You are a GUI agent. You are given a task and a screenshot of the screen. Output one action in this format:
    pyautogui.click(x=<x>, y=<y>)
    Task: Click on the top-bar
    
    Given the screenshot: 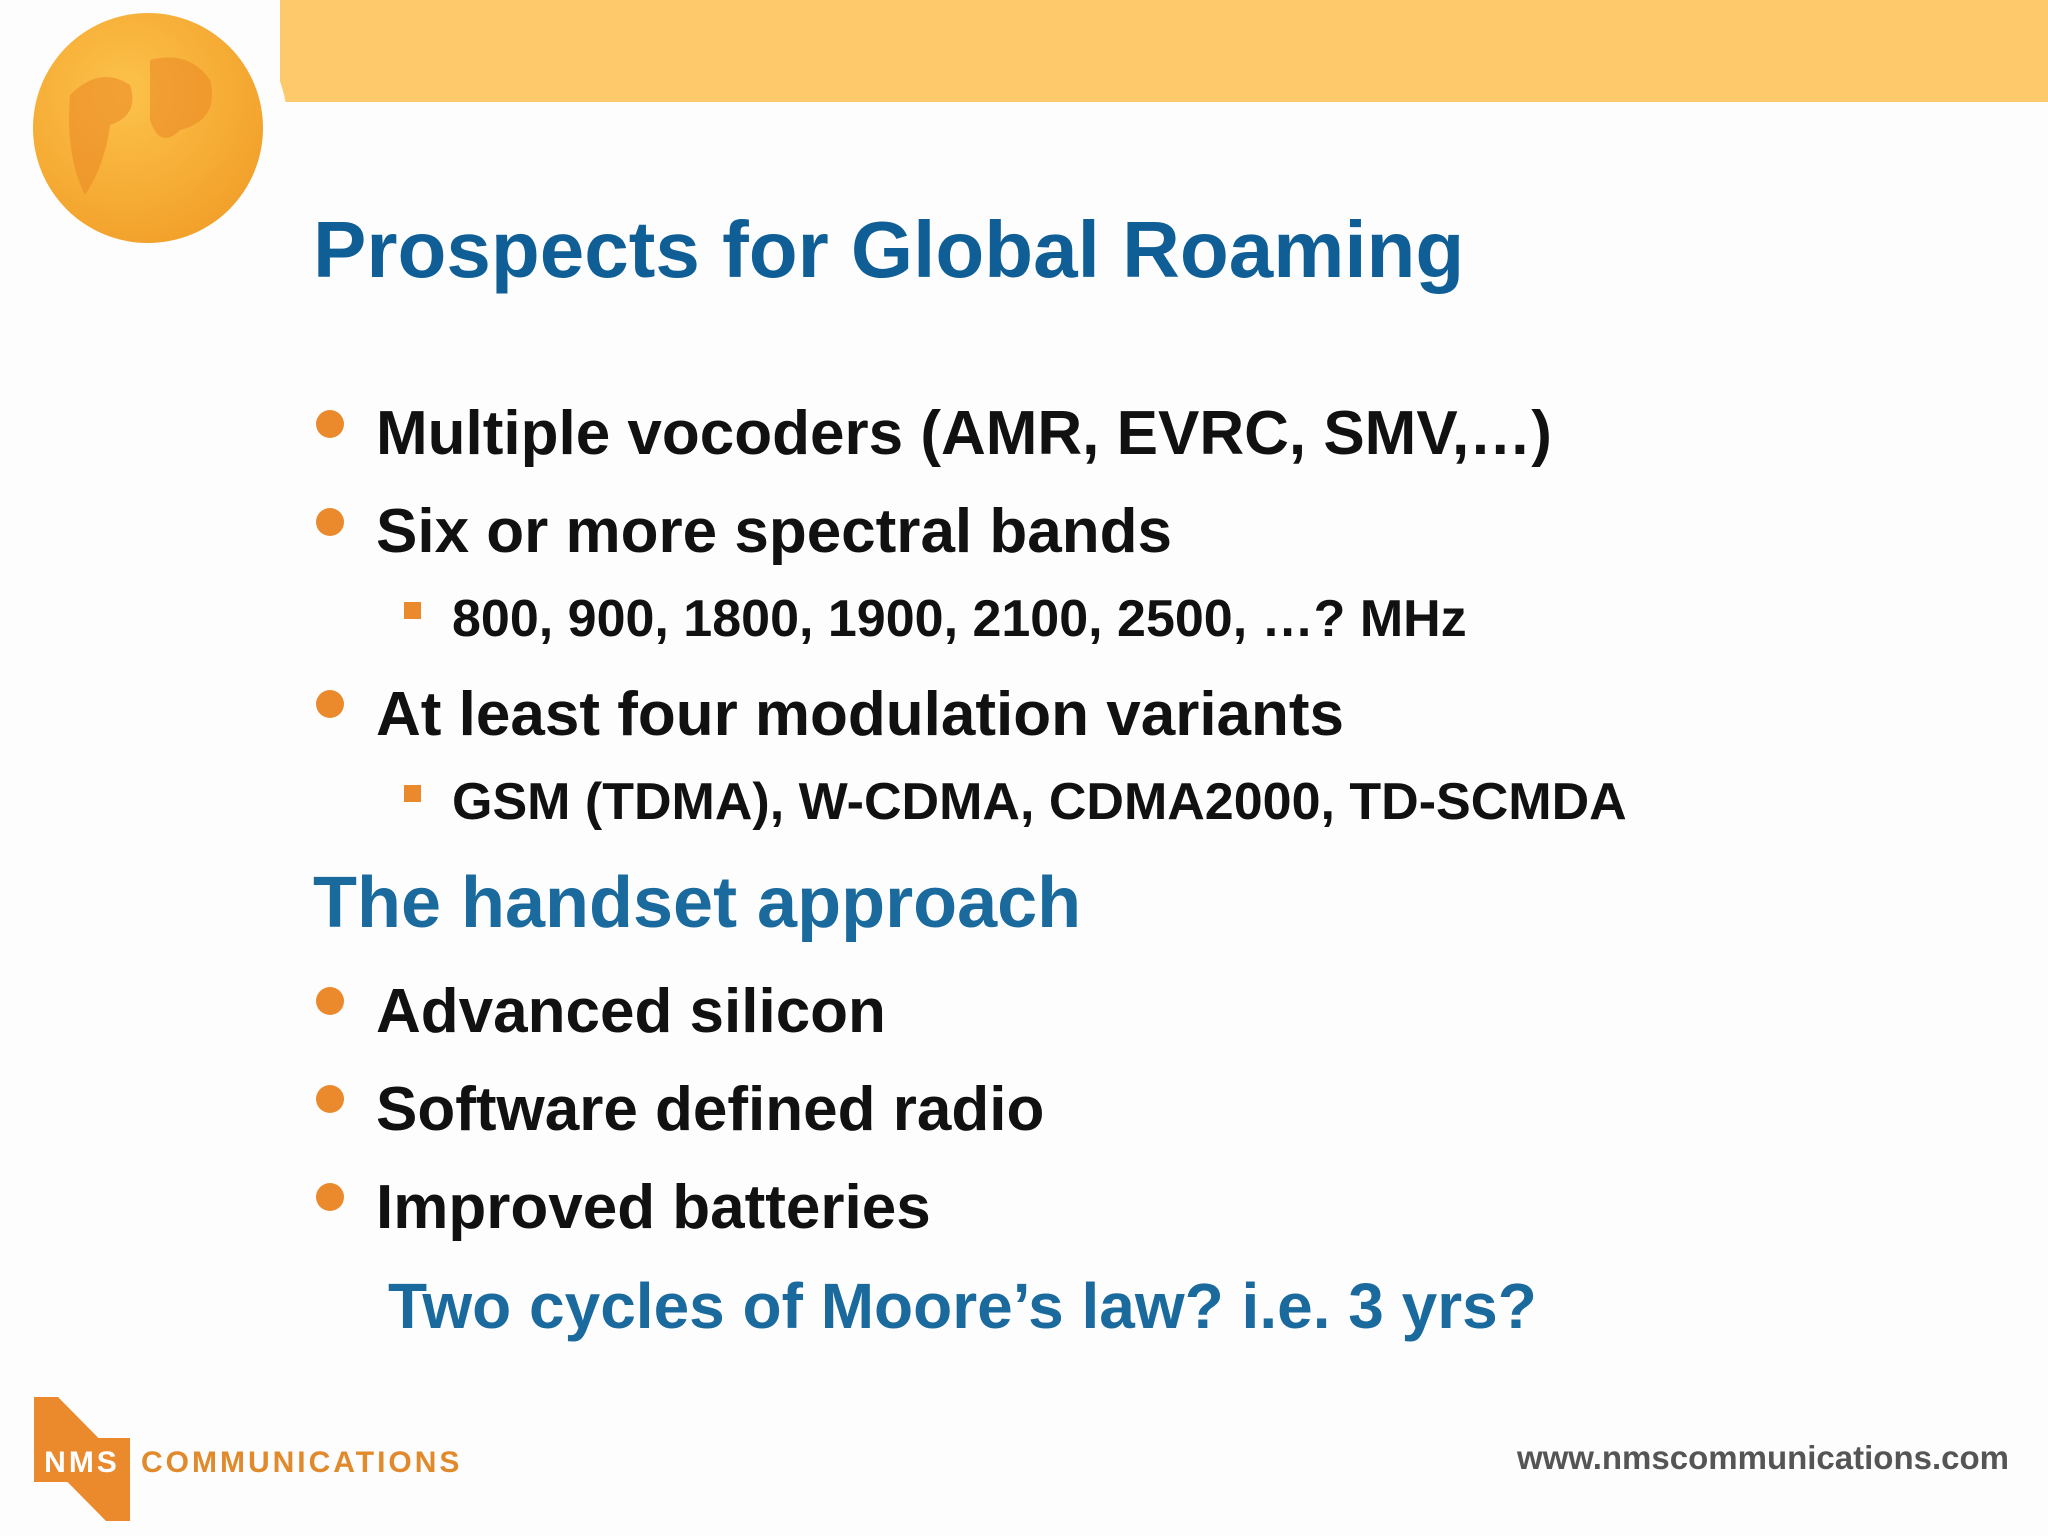 What is the action you would take?
    pyautogui.click(x=1164, y=51)
    